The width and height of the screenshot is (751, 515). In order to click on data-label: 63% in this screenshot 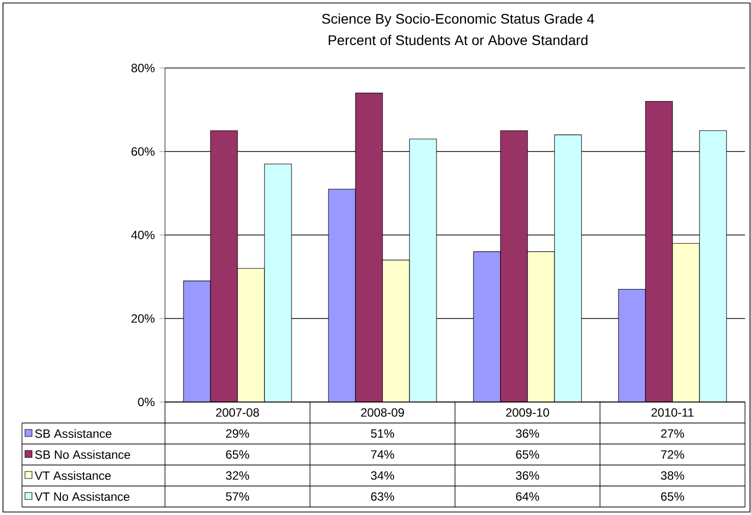, I will do `click(382, 496)`.